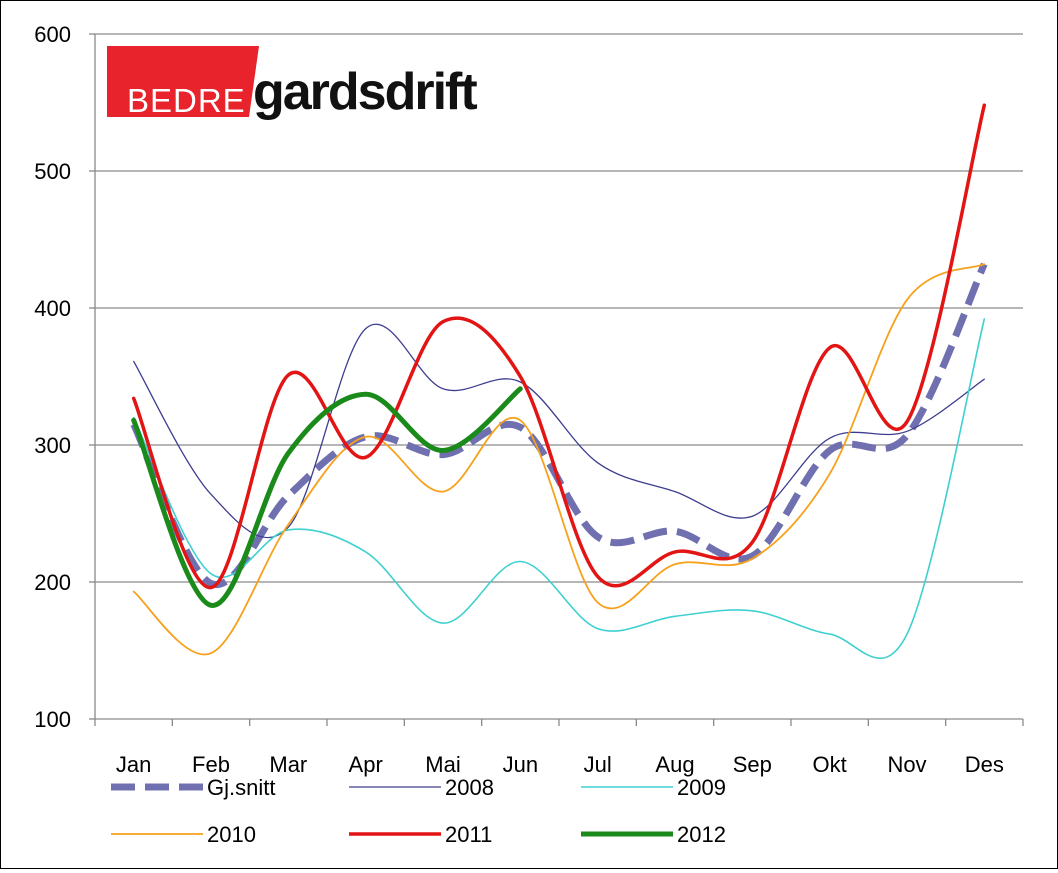  I want to click on x-tick-label-jan: Jan, so click(133, 764).